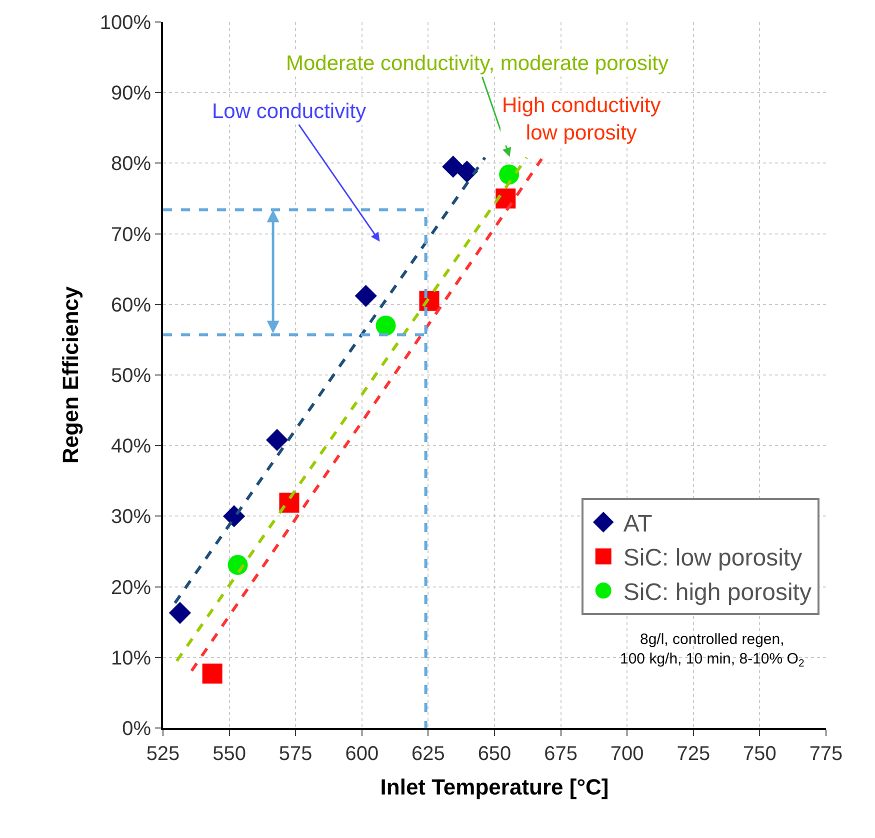 The image size is (875, 838). Describe the element at coordinates (717, 592) in the screenshot. I see `legend-label: SiC: high porosity` at that location.